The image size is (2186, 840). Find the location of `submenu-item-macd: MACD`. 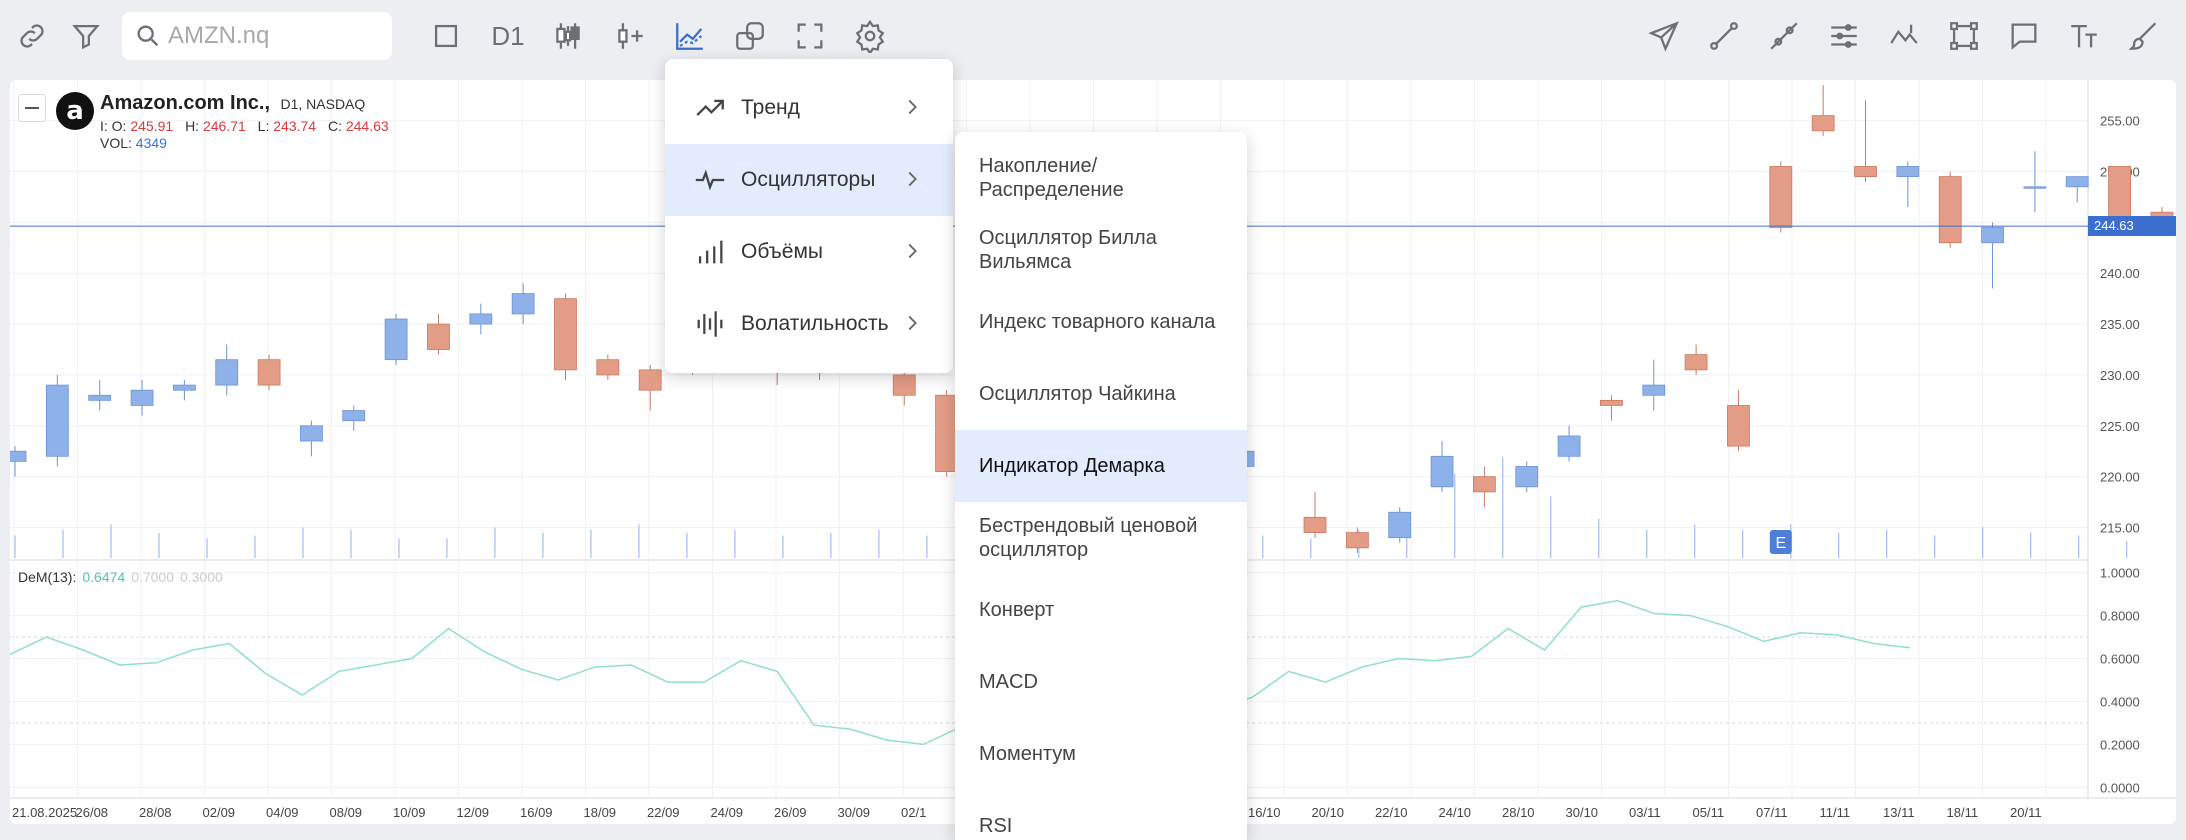

submenu-item-macd: MACD is located at coordinates (1008, 682).